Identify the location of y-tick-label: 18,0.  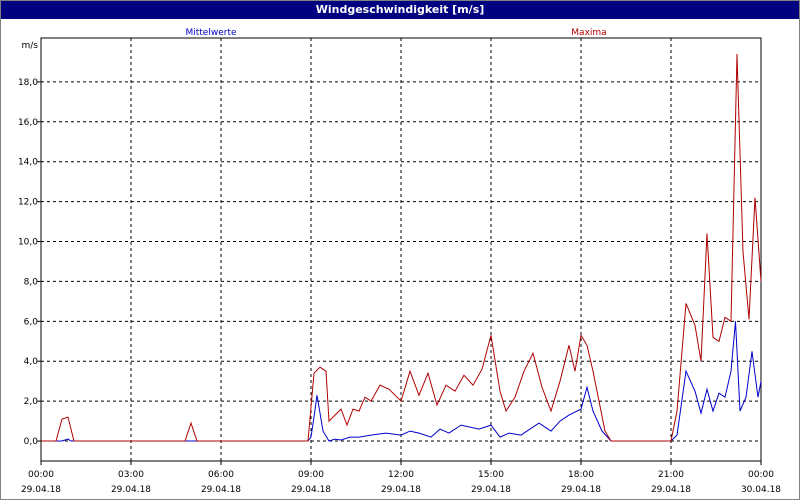
(28, 83).